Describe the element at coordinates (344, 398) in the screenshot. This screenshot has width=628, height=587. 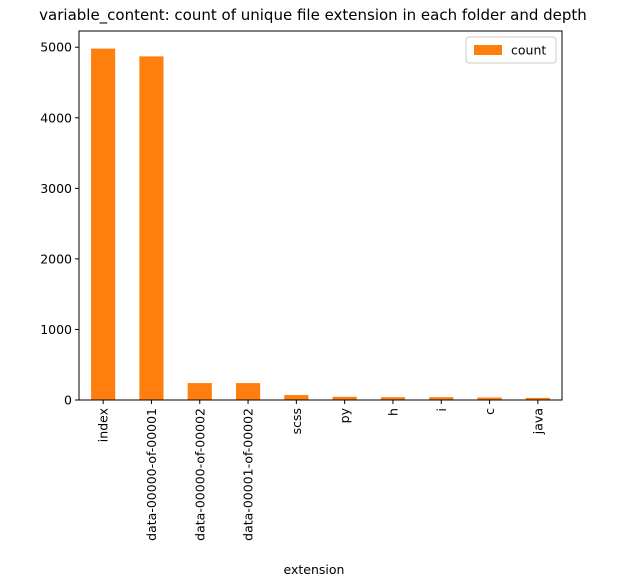
I see `bar-py` at that location.